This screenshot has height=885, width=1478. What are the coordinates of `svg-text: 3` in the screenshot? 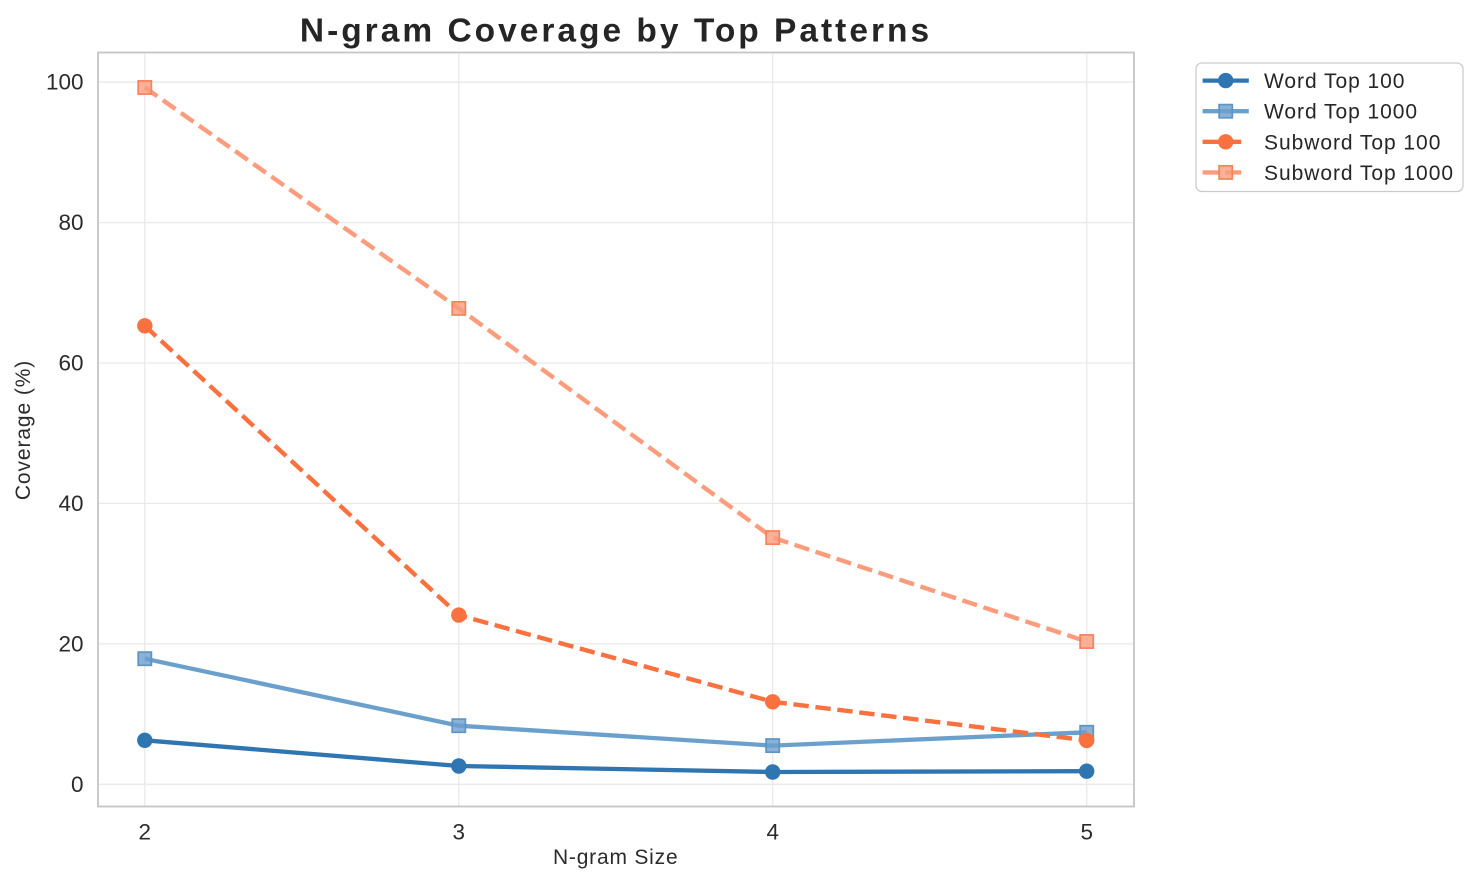 It's located at (459, 832).